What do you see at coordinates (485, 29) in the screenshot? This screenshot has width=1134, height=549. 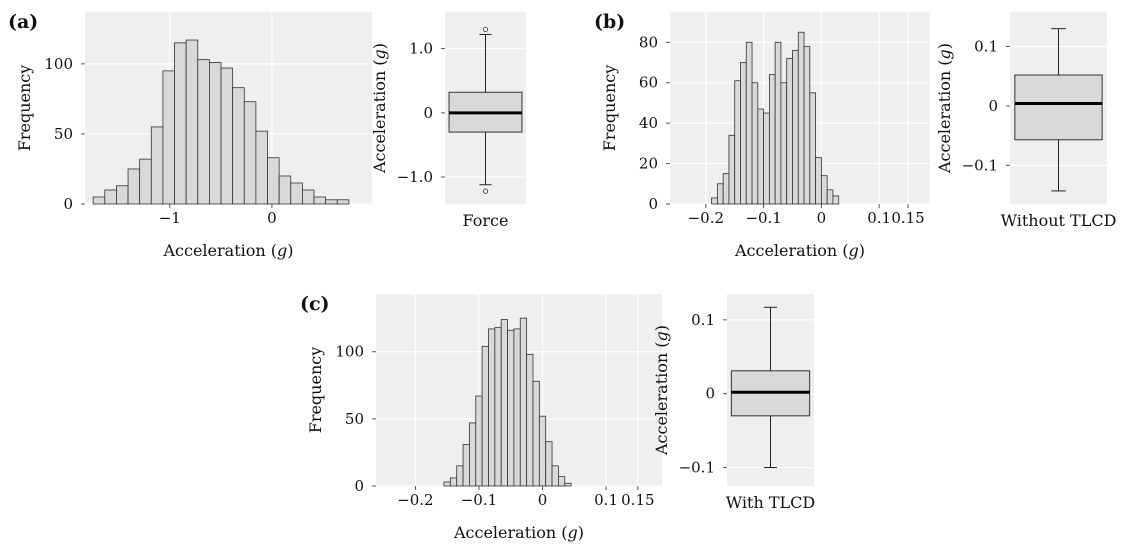 I see `outlier-point` at bounding box center [485, 29].